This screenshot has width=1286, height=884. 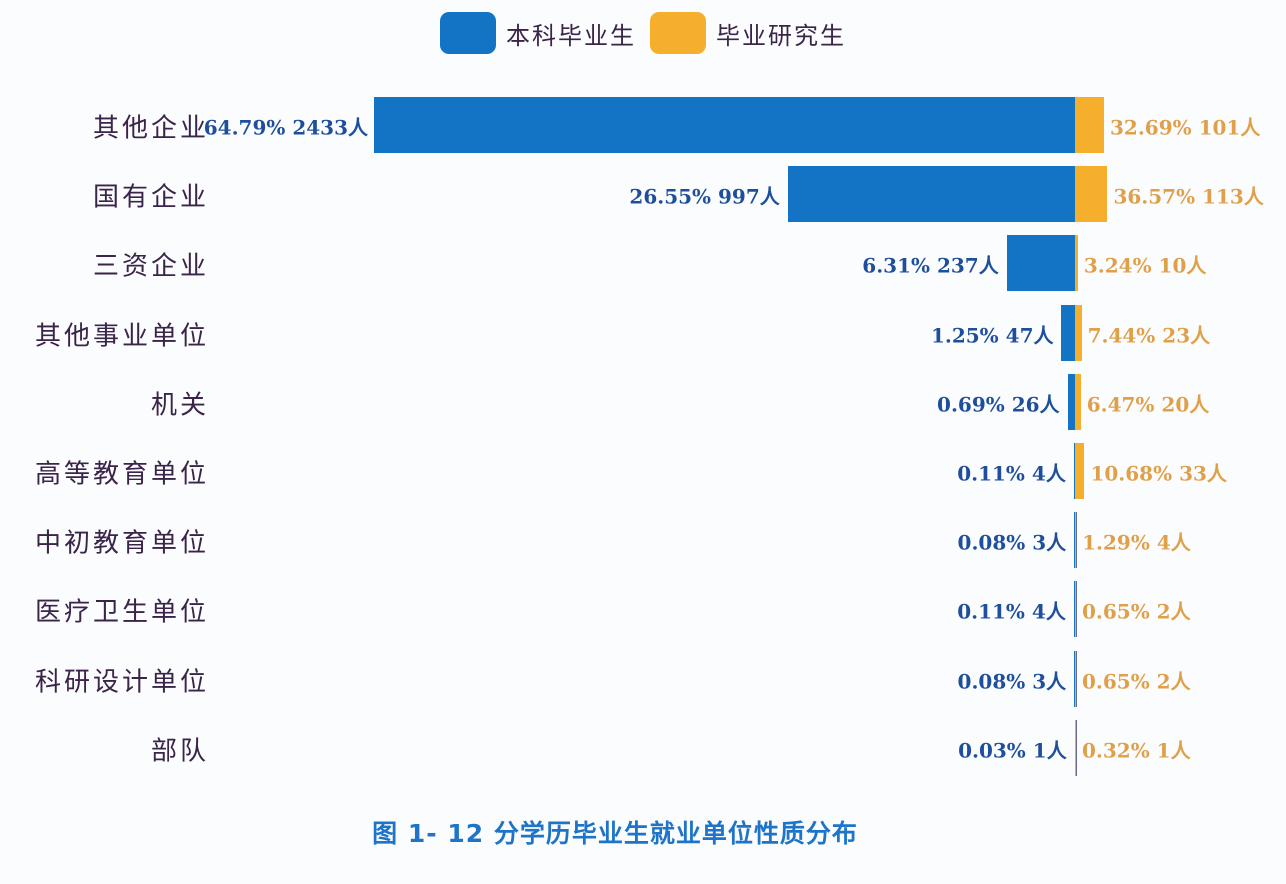 What do you see at coordinates (1145, 265) in the screenshot?
I see `value-label-graduate: 3.24% 10人` at bounding box center [1145, 265].